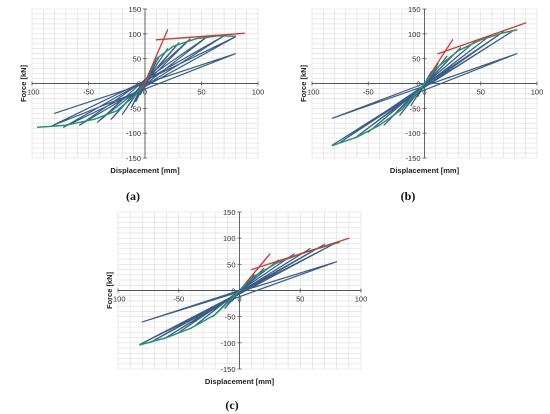 The height and width of the screenshot is (414, 550). Describe the element at coordinates (133, 196) in the screenshot. I see `panel-caption: (a)` at that location.